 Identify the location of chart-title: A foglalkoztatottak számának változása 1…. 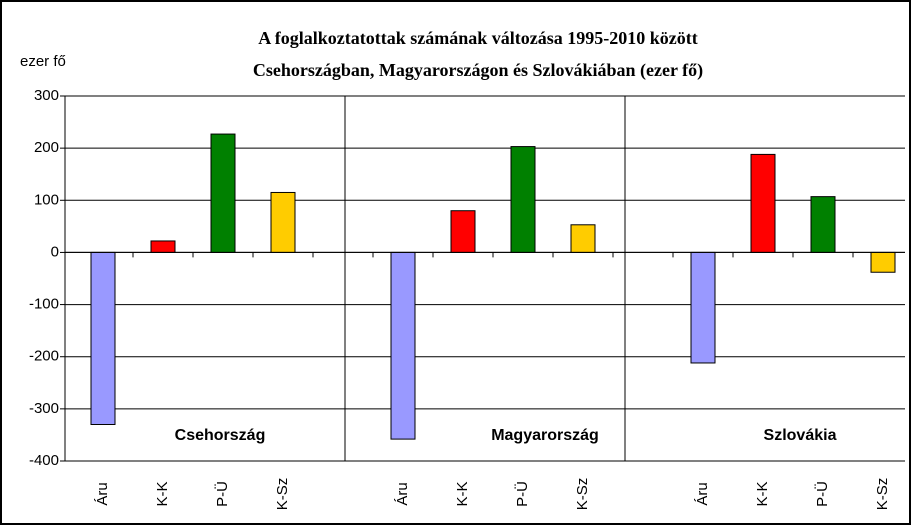
(477, 38).